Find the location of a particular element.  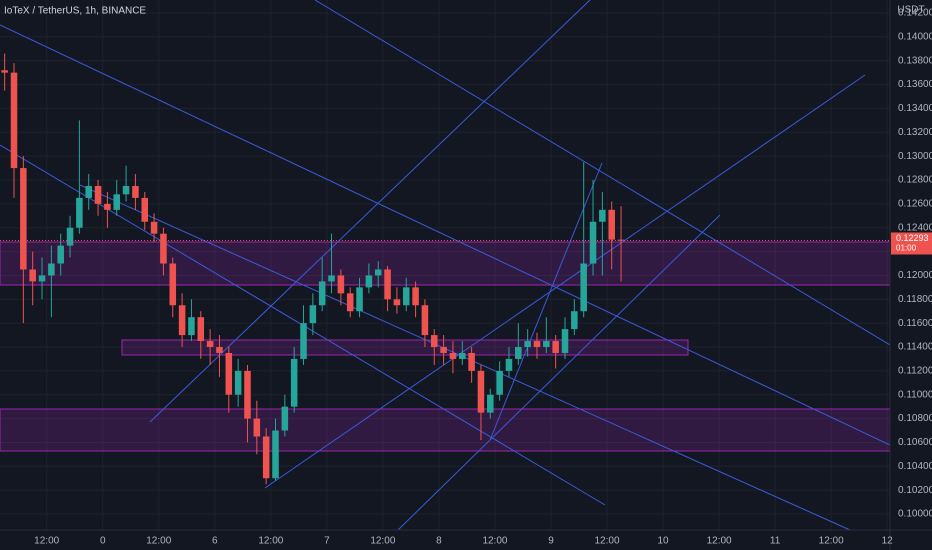

y-tick-label: 0.11200 is located at coordinates (915, 371).